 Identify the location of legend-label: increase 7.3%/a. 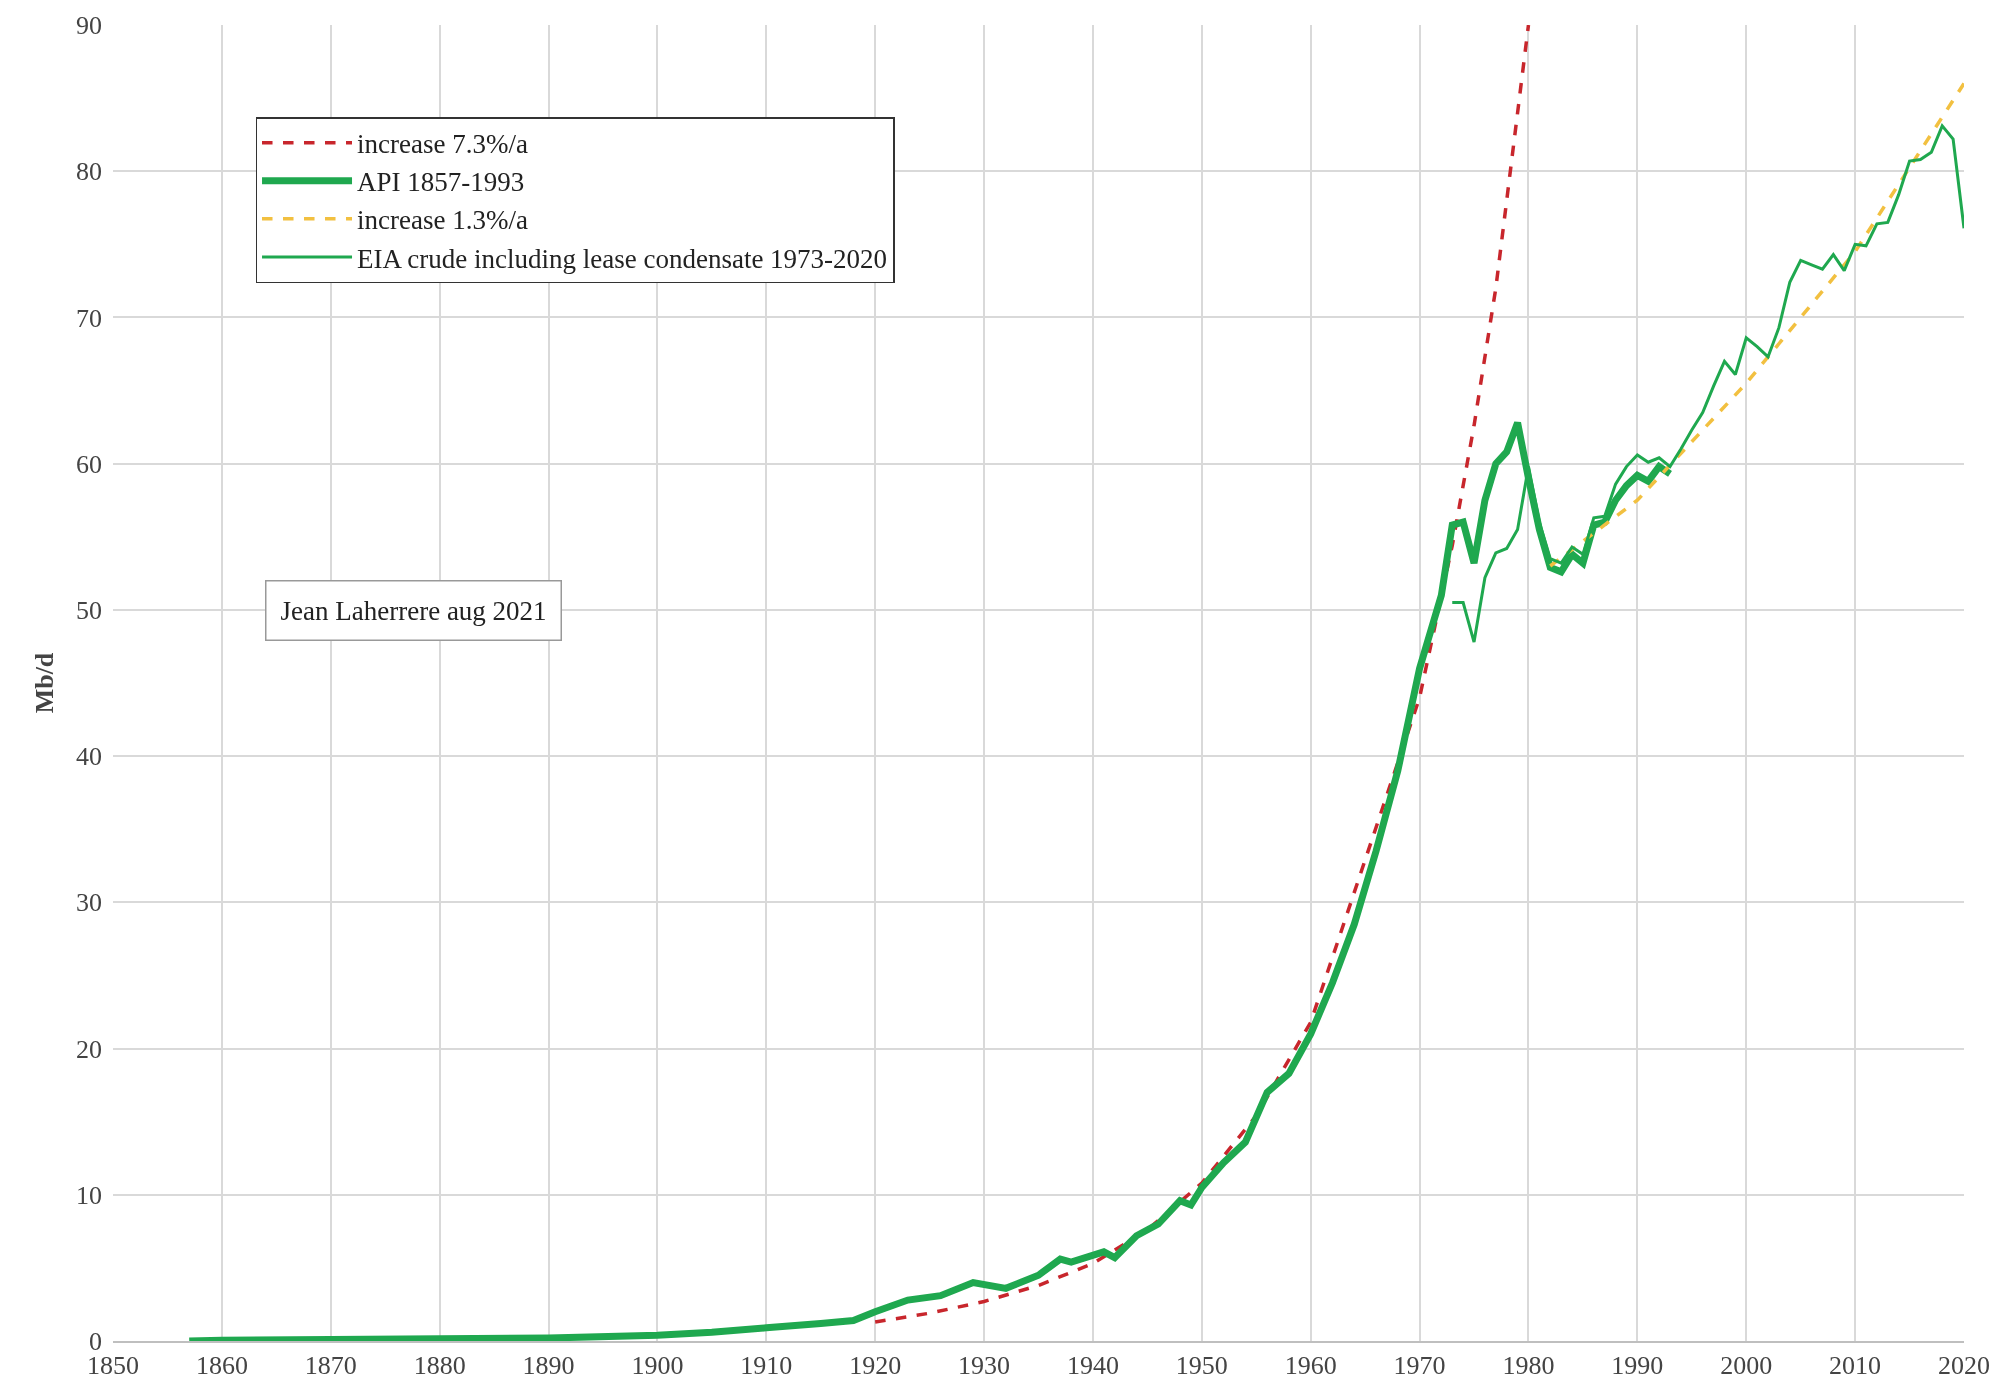
(442, 144).